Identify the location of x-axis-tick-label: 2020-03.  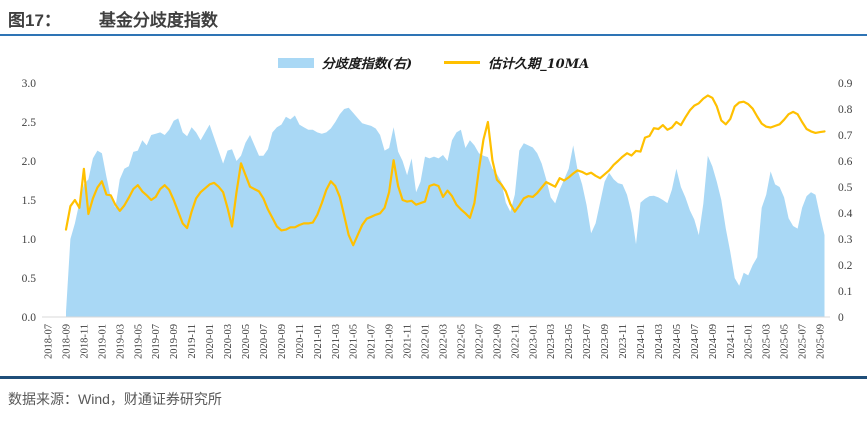
(228, 341).